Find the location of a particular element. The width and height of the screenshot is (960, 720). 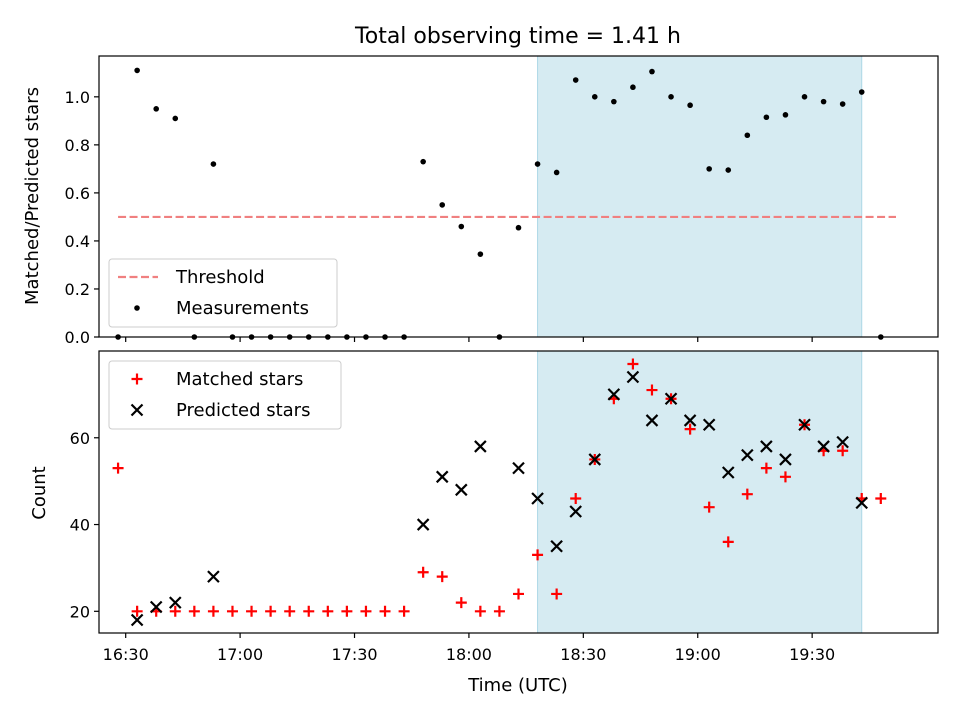

x-tick-label: 18:30 is located at coordinates (583, 654).